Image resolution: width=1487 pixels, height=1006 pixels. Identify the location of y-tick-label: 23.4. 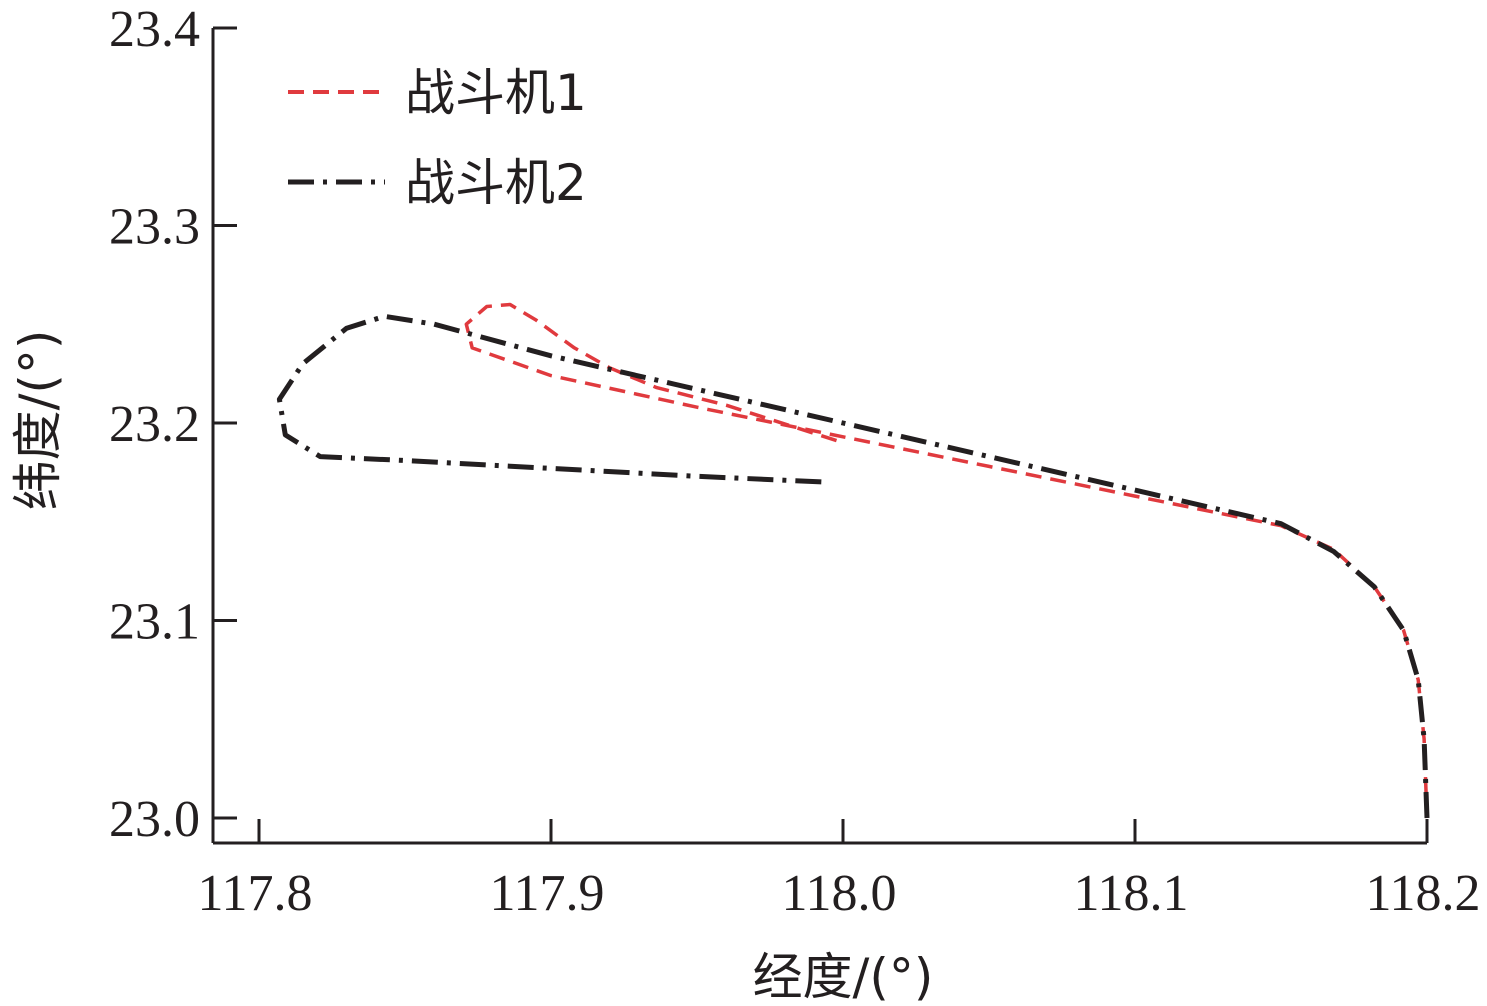
(154, 29).